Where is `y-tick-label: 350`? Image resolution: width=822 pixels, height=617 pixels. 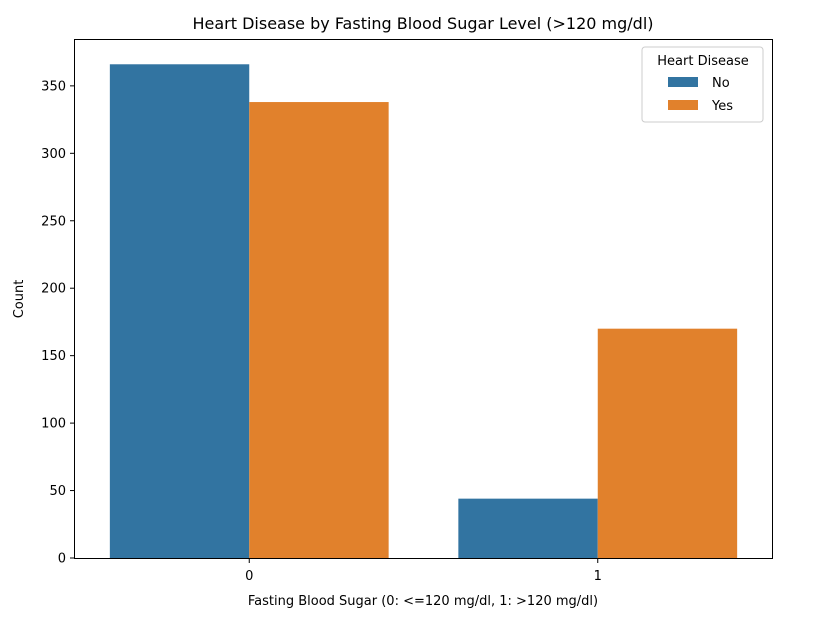 y-tick-label: 350 is located at coordinates (53, 86).